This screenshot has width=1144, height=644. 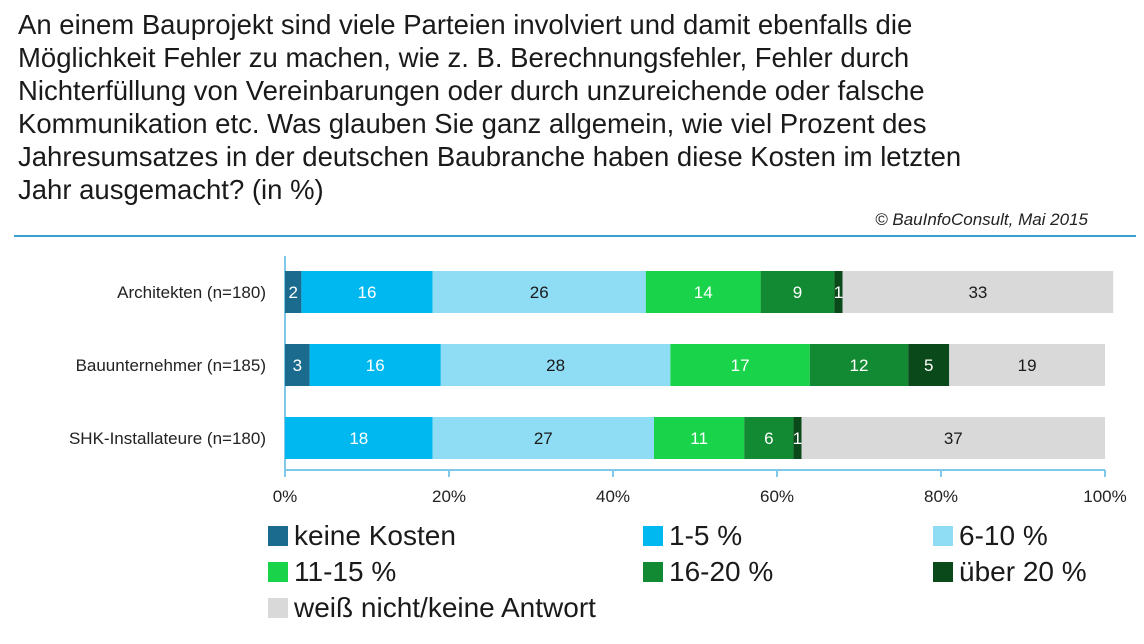 What do you see at coordinates (449, 496) in the screenshot?
I see `x-tick-label: 20%` at bounding box center [449, 496].